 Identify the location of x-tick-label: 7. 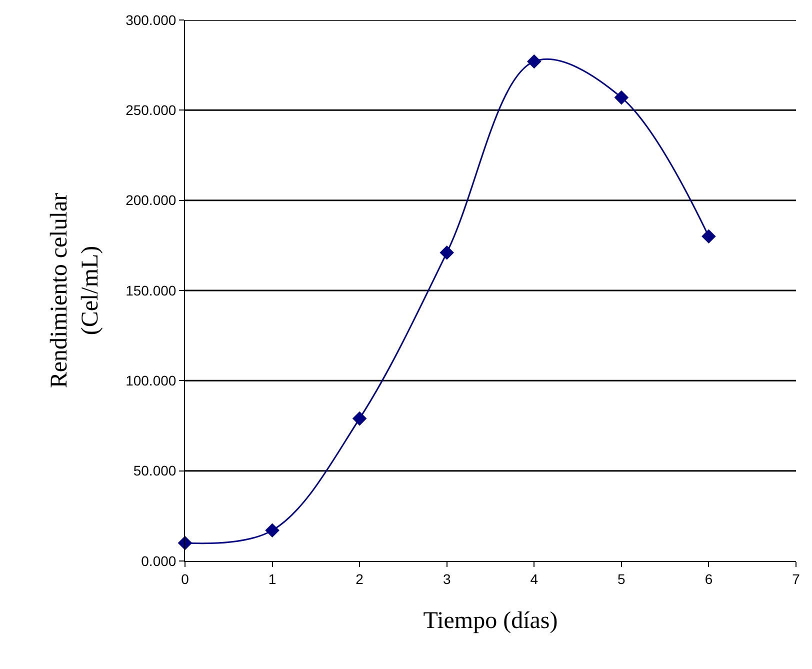
(796, 578).